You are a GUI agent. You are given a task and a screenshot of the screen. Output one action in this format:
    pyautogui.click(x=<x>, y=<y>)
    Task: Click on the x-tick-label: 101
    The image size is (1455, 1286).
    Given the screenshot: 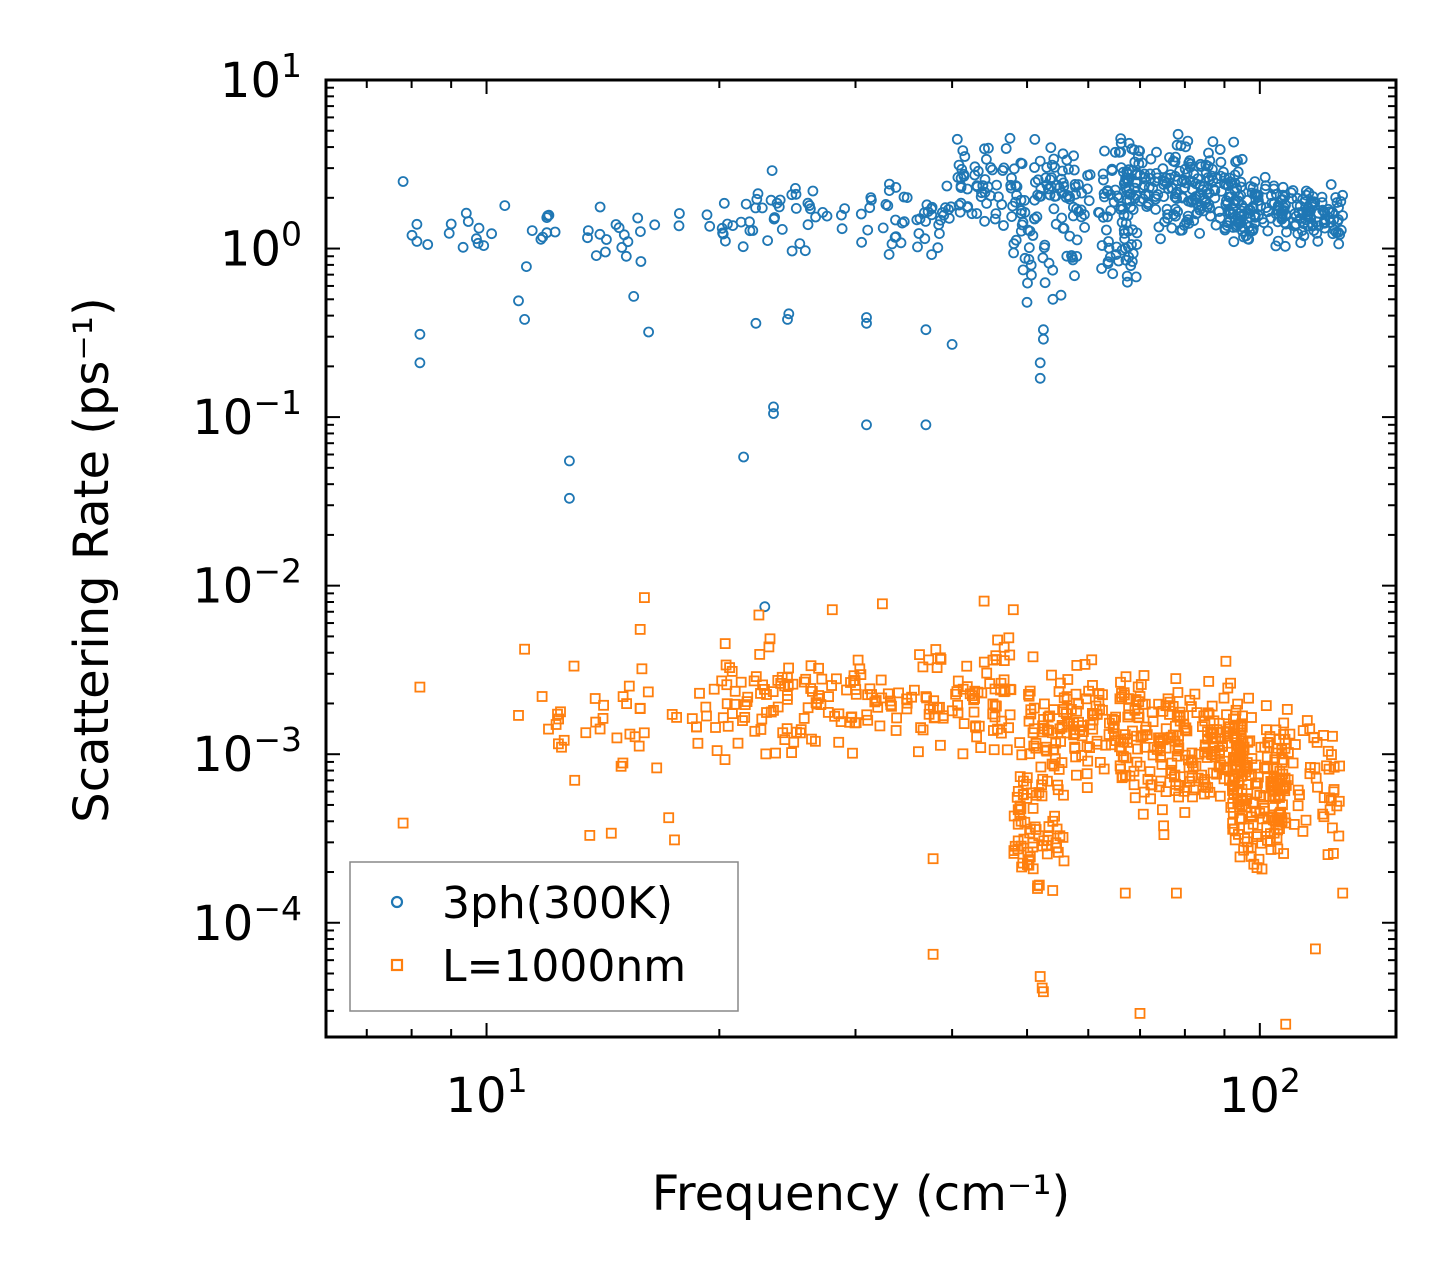 What is the action you would take?
    pyautogui.click(x=487, y=1092)
    